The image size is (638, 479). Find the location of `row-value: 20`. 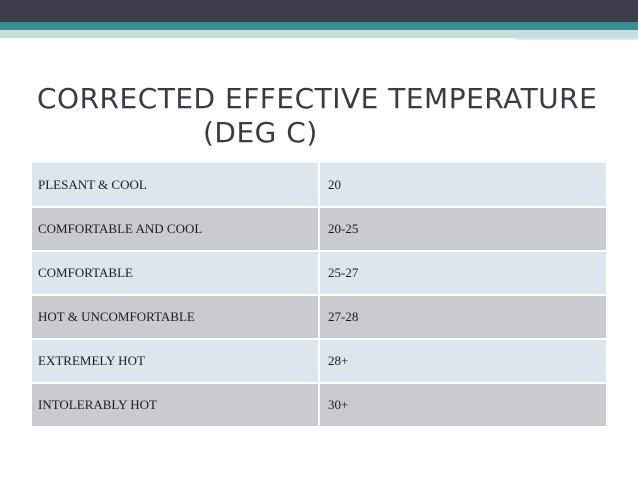

row-value: 20 is located at coordinates (462, 185).